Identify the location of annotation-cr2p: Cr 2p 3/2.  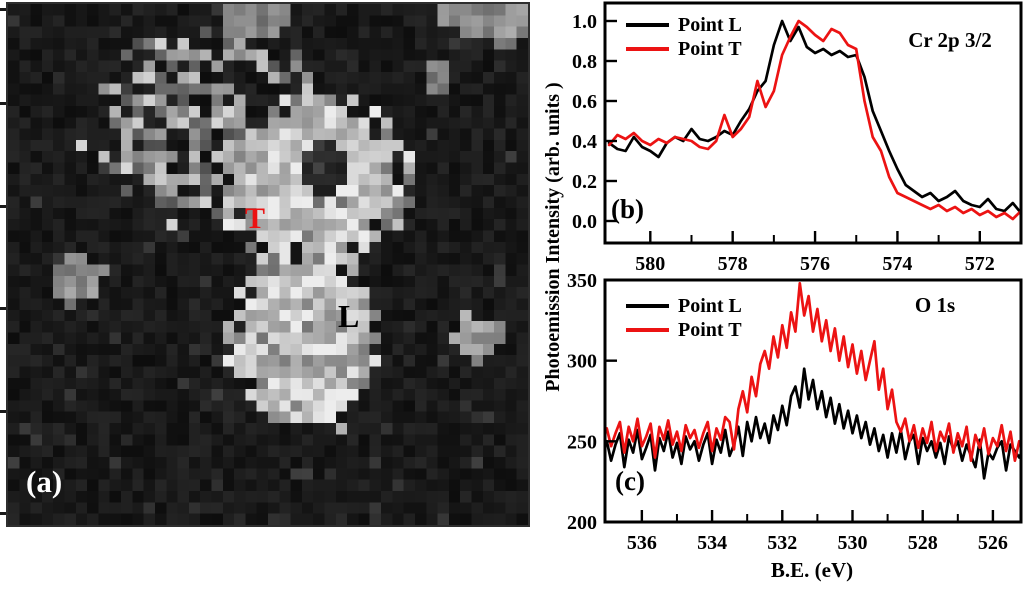
(950, 40).